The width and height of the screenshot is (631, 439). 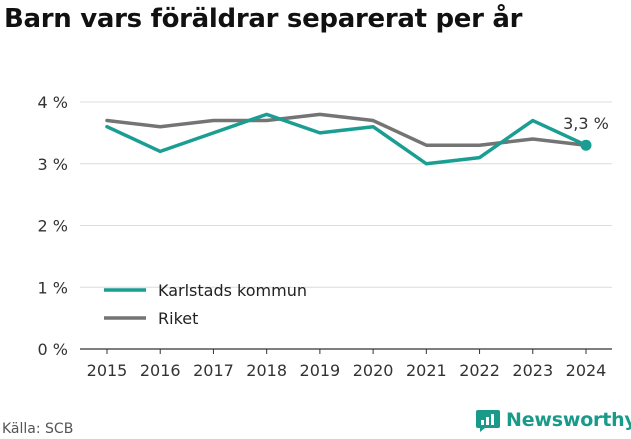 I want to click on x-tick-label: 2017, so click(x=213, y=370).